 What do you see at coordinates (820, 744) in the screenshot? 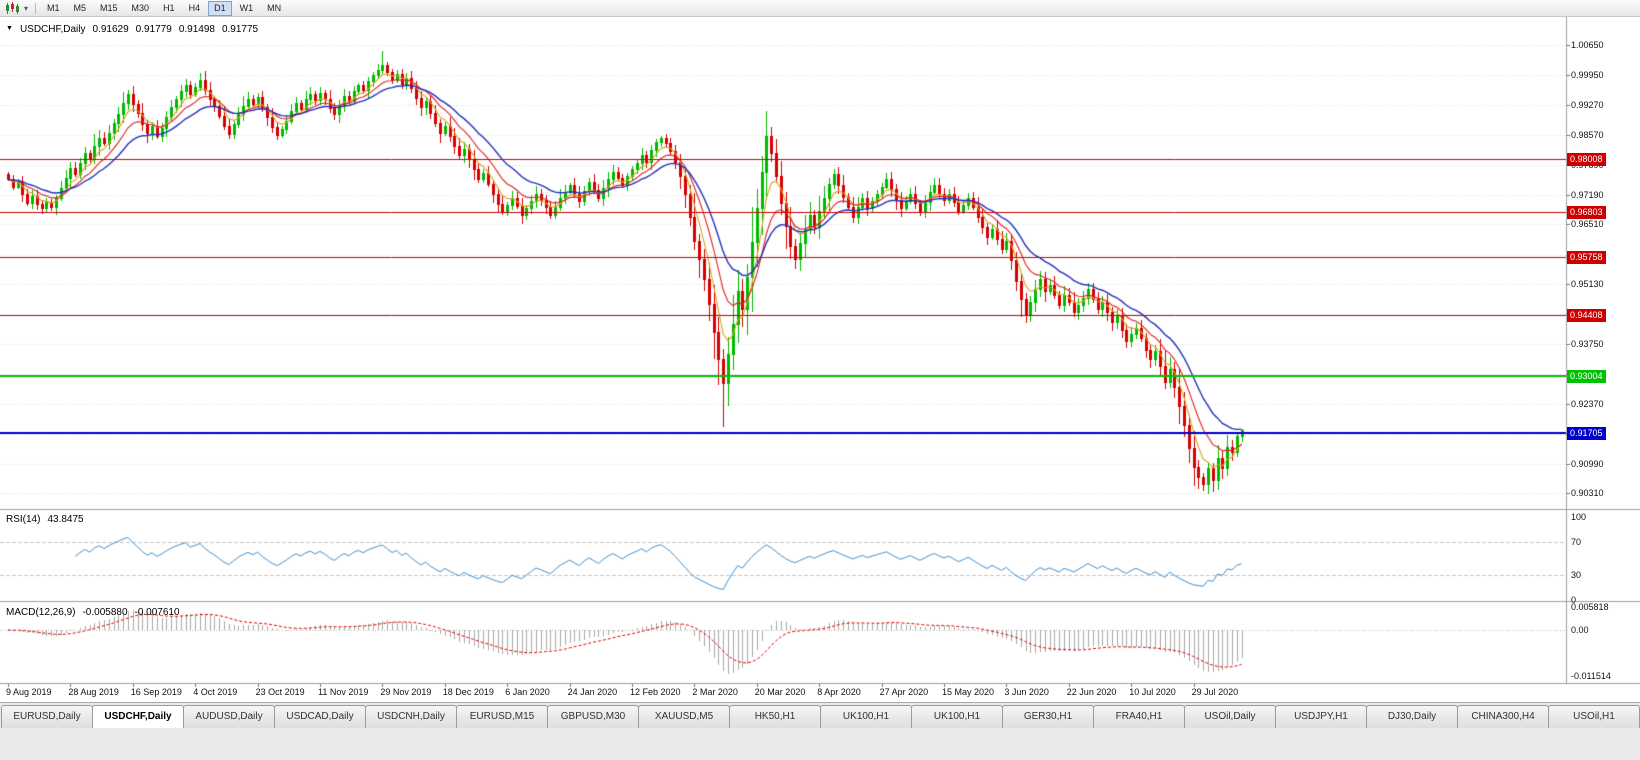
I see `window-footer` at bounding box center [820, 744].